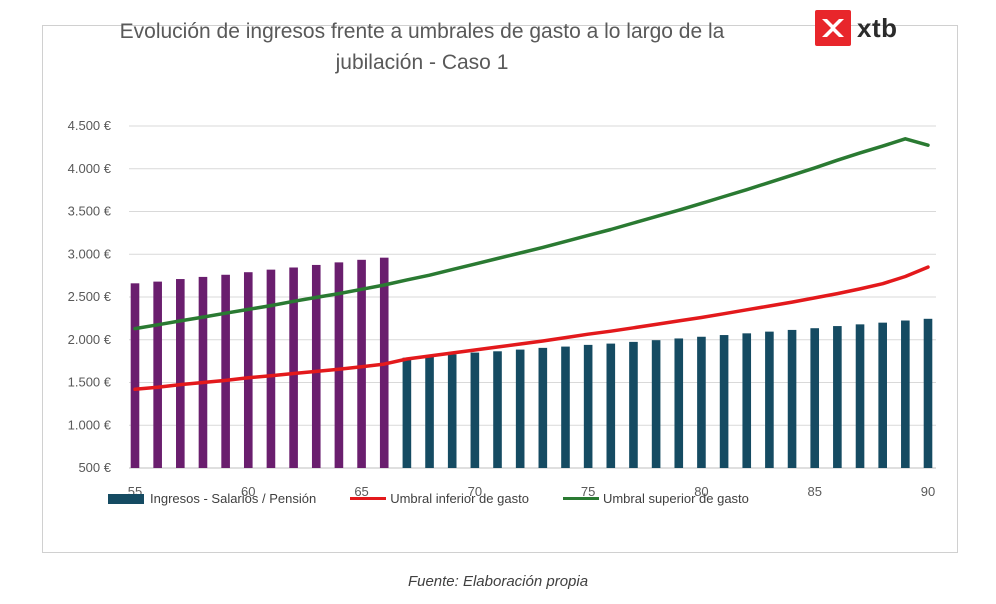  What do you see at coordinates (126, 498) in the screenshot?
I see `legend-swatch-income` at bounding box center [126, 498].